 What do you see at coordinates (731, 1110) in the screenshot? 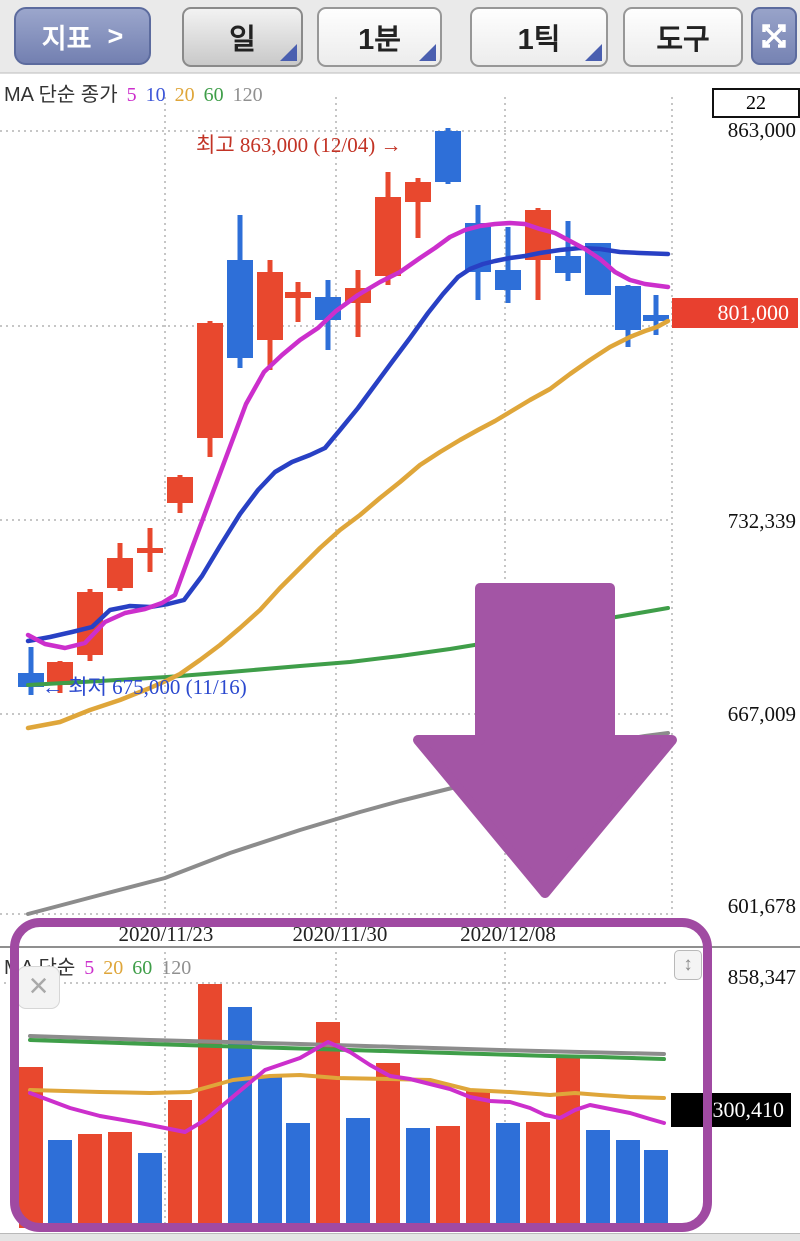
I see `volume-current-badge: 300,410` at bounding box center [731, 1110].